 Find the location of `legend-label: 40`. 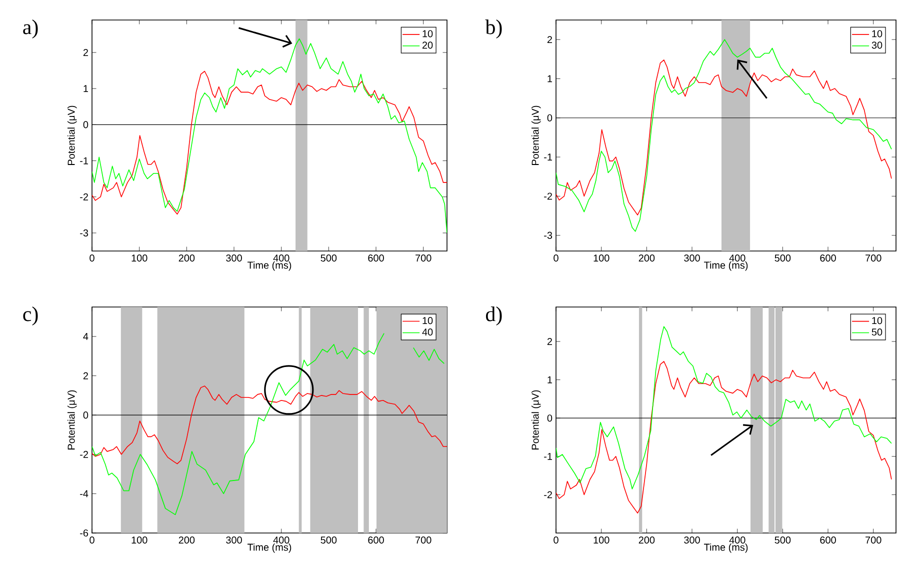

legend-label: 40 is located at coordinates (427, 332).